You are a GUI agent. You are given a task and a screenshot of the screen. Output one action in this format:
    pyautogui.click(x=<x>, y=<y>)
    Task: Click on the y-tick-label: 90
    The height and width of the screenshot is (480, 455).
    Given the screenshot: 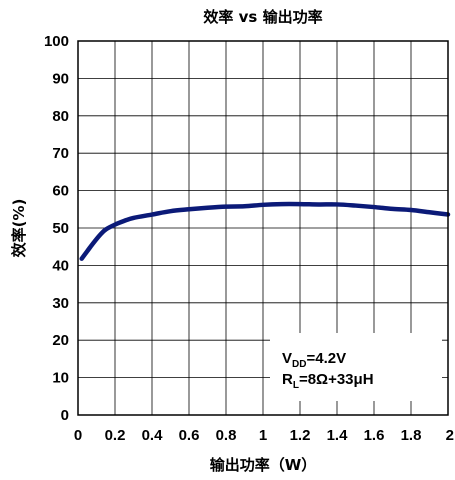 What is the action you would take?
    pyautogui.click(x=60, y=78)
    